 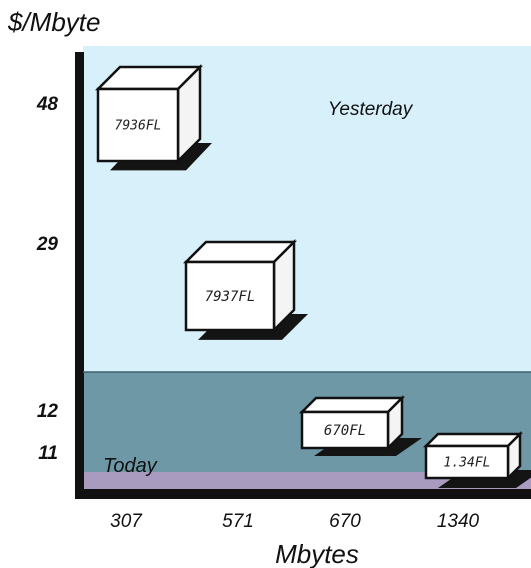 What do you see at coordinates (47, 244) in the screenshot?
I see `y-tick-label: 29` at bounding box center [47, 244].